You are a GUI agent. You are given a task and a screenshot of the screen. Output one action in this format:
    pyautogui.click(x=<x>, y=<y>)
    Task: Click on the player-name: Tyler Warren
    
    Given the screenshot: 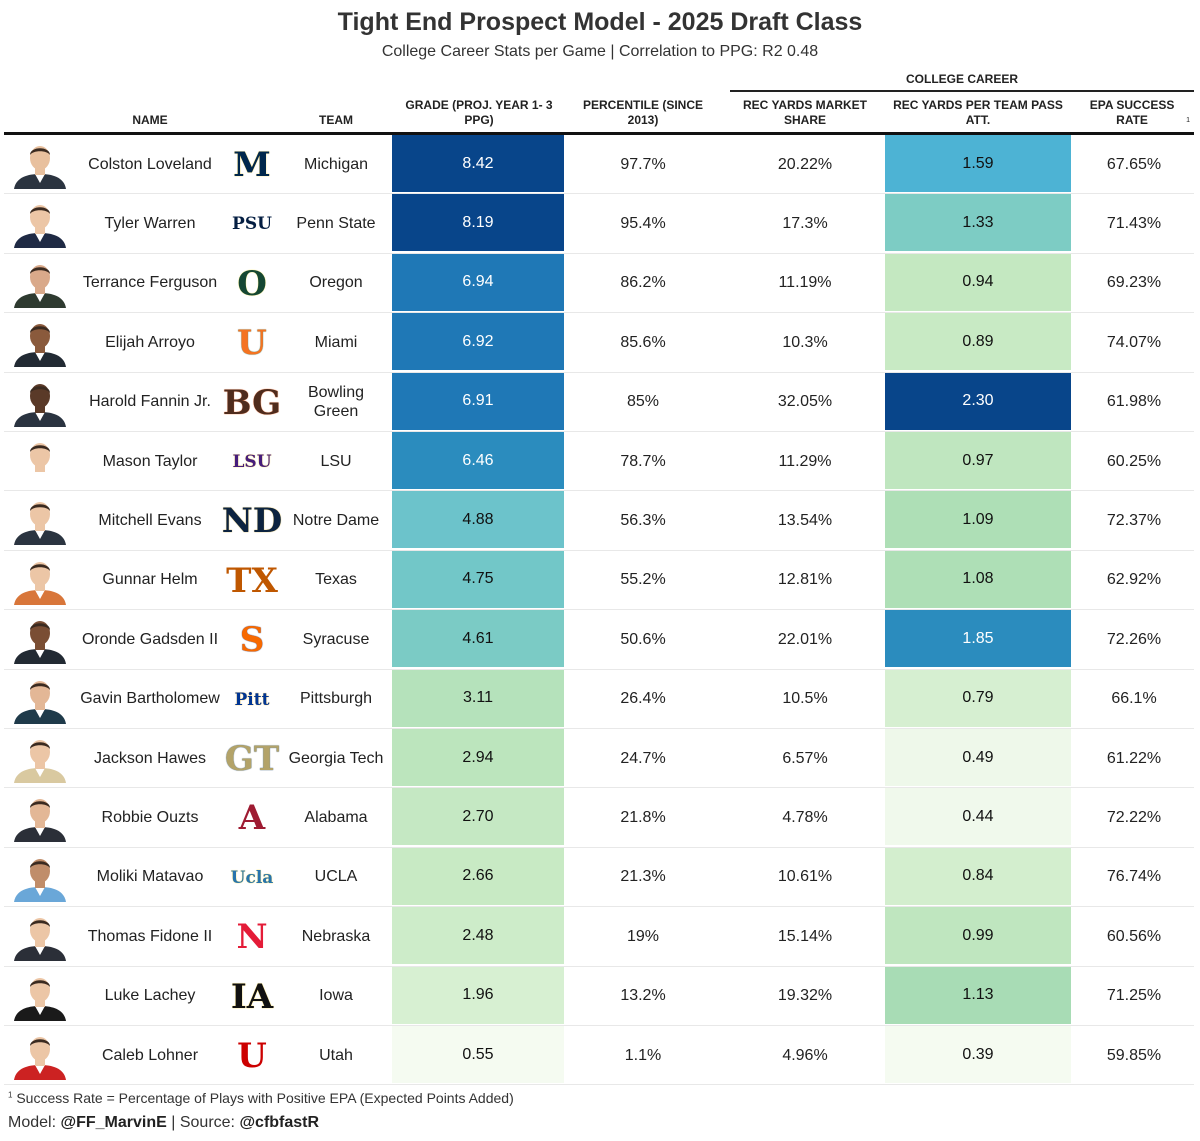 What is the action you would take?
    pyautogui.click(x=150, y=224)
    